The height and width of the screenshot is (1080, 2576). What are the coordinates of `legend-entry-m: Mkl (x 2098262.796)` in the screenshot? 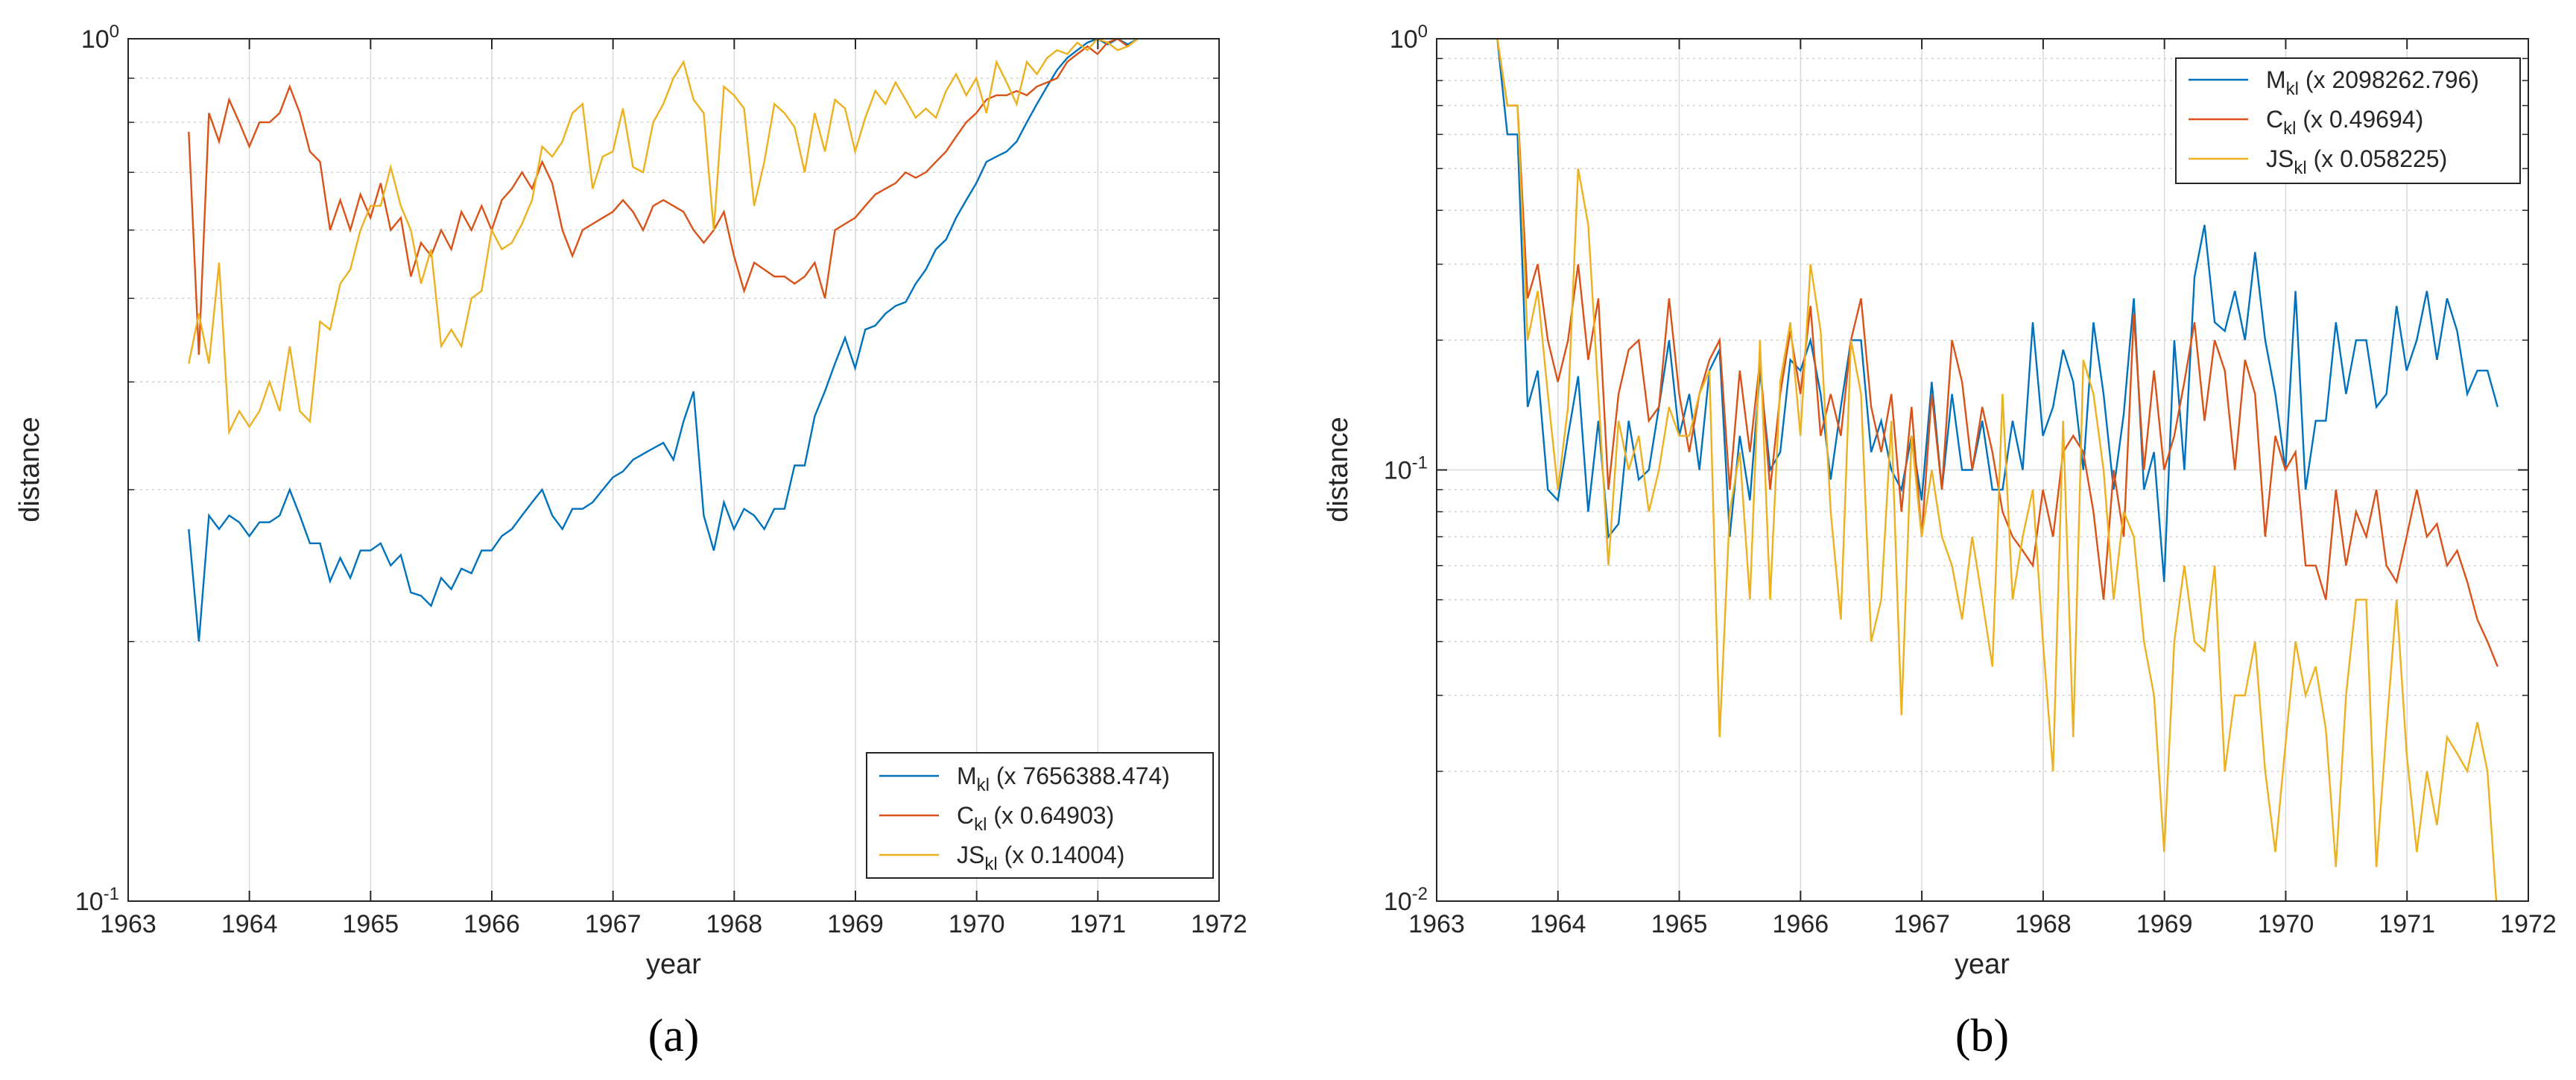 It's located at (2334, 82).